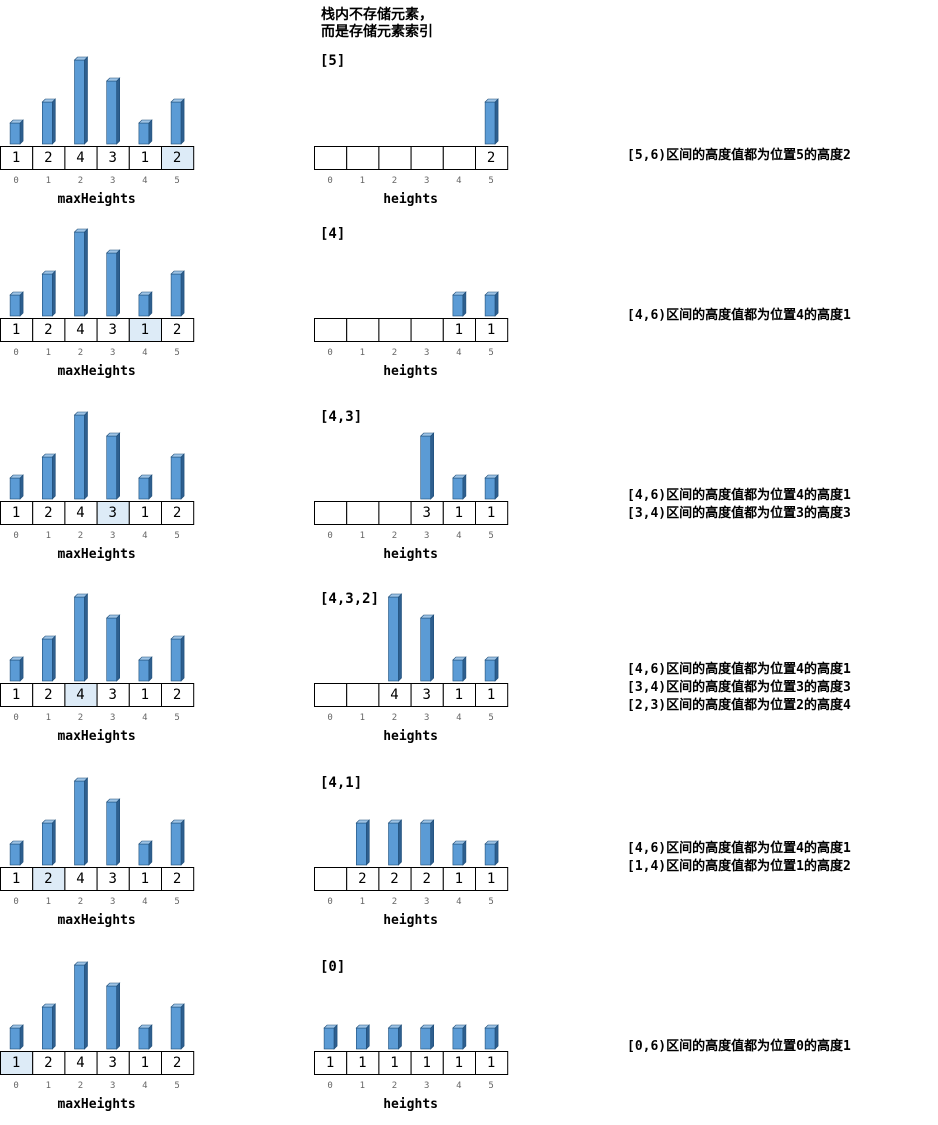  What do you see at coordinates (739, 505) in the screenshot?
I see `interval-descriptions: [4,6)区间的高度值都为位置4的高度1 [3,4)区间的高度值都为位置3的高度3` at bounding box center [739, 505].